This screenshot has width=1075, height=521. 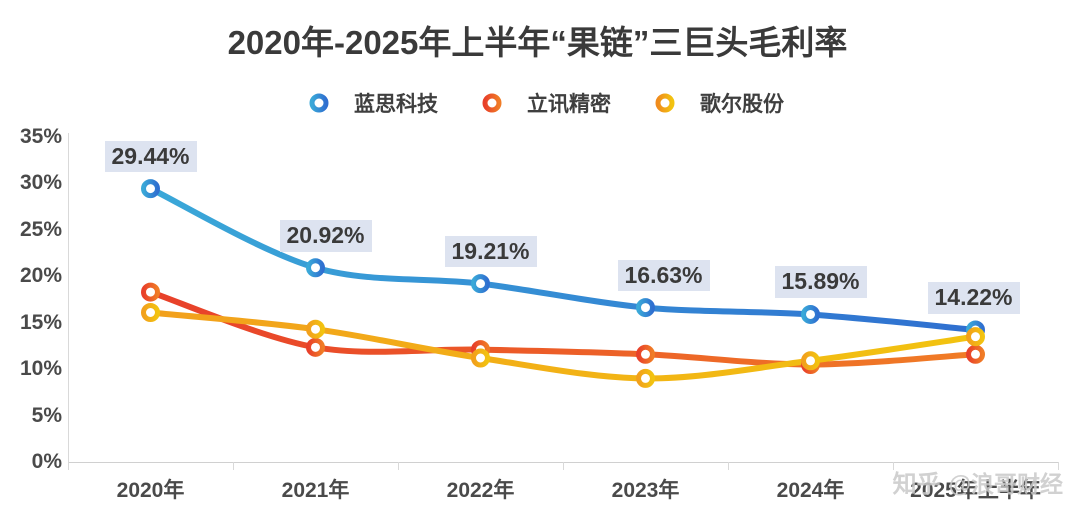 What do you see at coordinates (742, 104) in the screenshot?
I see `legend-label-series-2: 歌尔股份` at bounding box center [742, 104].